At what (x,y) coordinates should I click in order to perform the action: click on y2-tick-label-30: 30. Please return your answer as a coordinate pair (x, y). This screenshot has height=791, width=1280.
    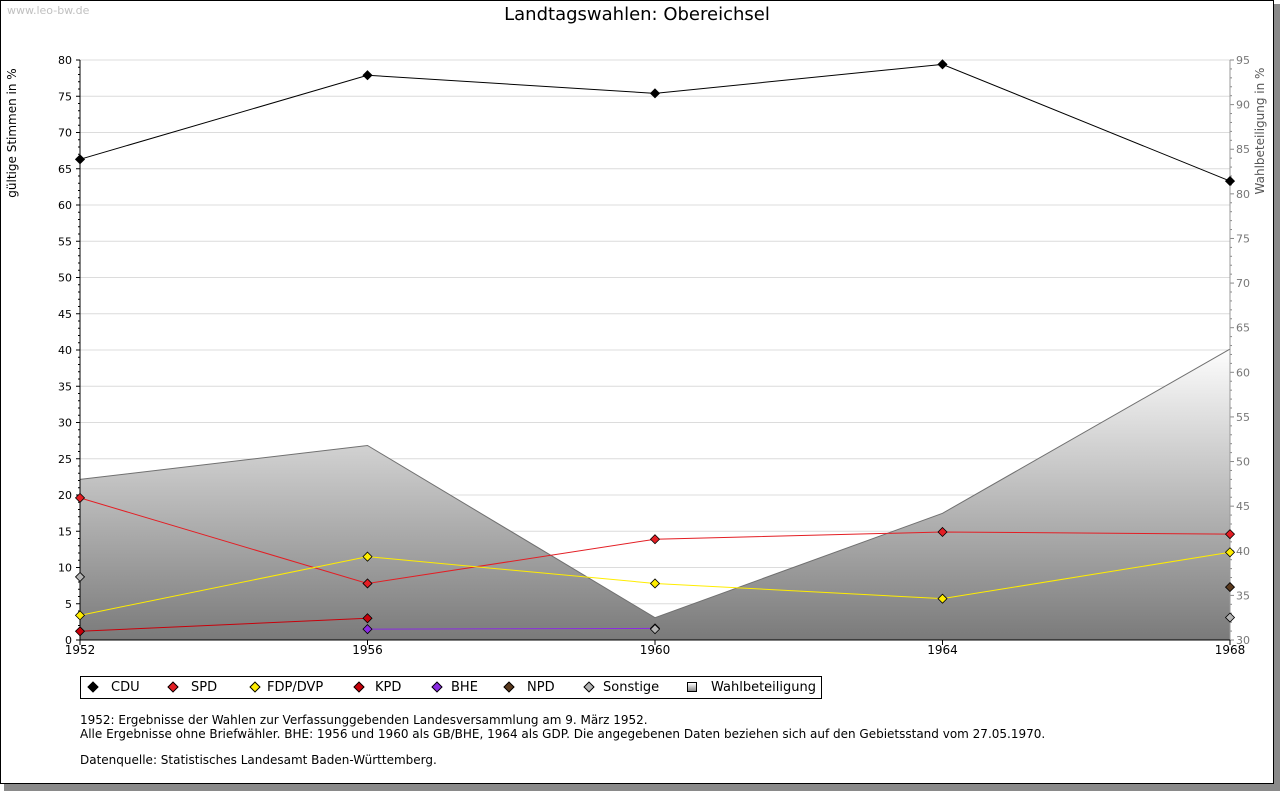
    Looking at the image, I should click on (1243, 640).